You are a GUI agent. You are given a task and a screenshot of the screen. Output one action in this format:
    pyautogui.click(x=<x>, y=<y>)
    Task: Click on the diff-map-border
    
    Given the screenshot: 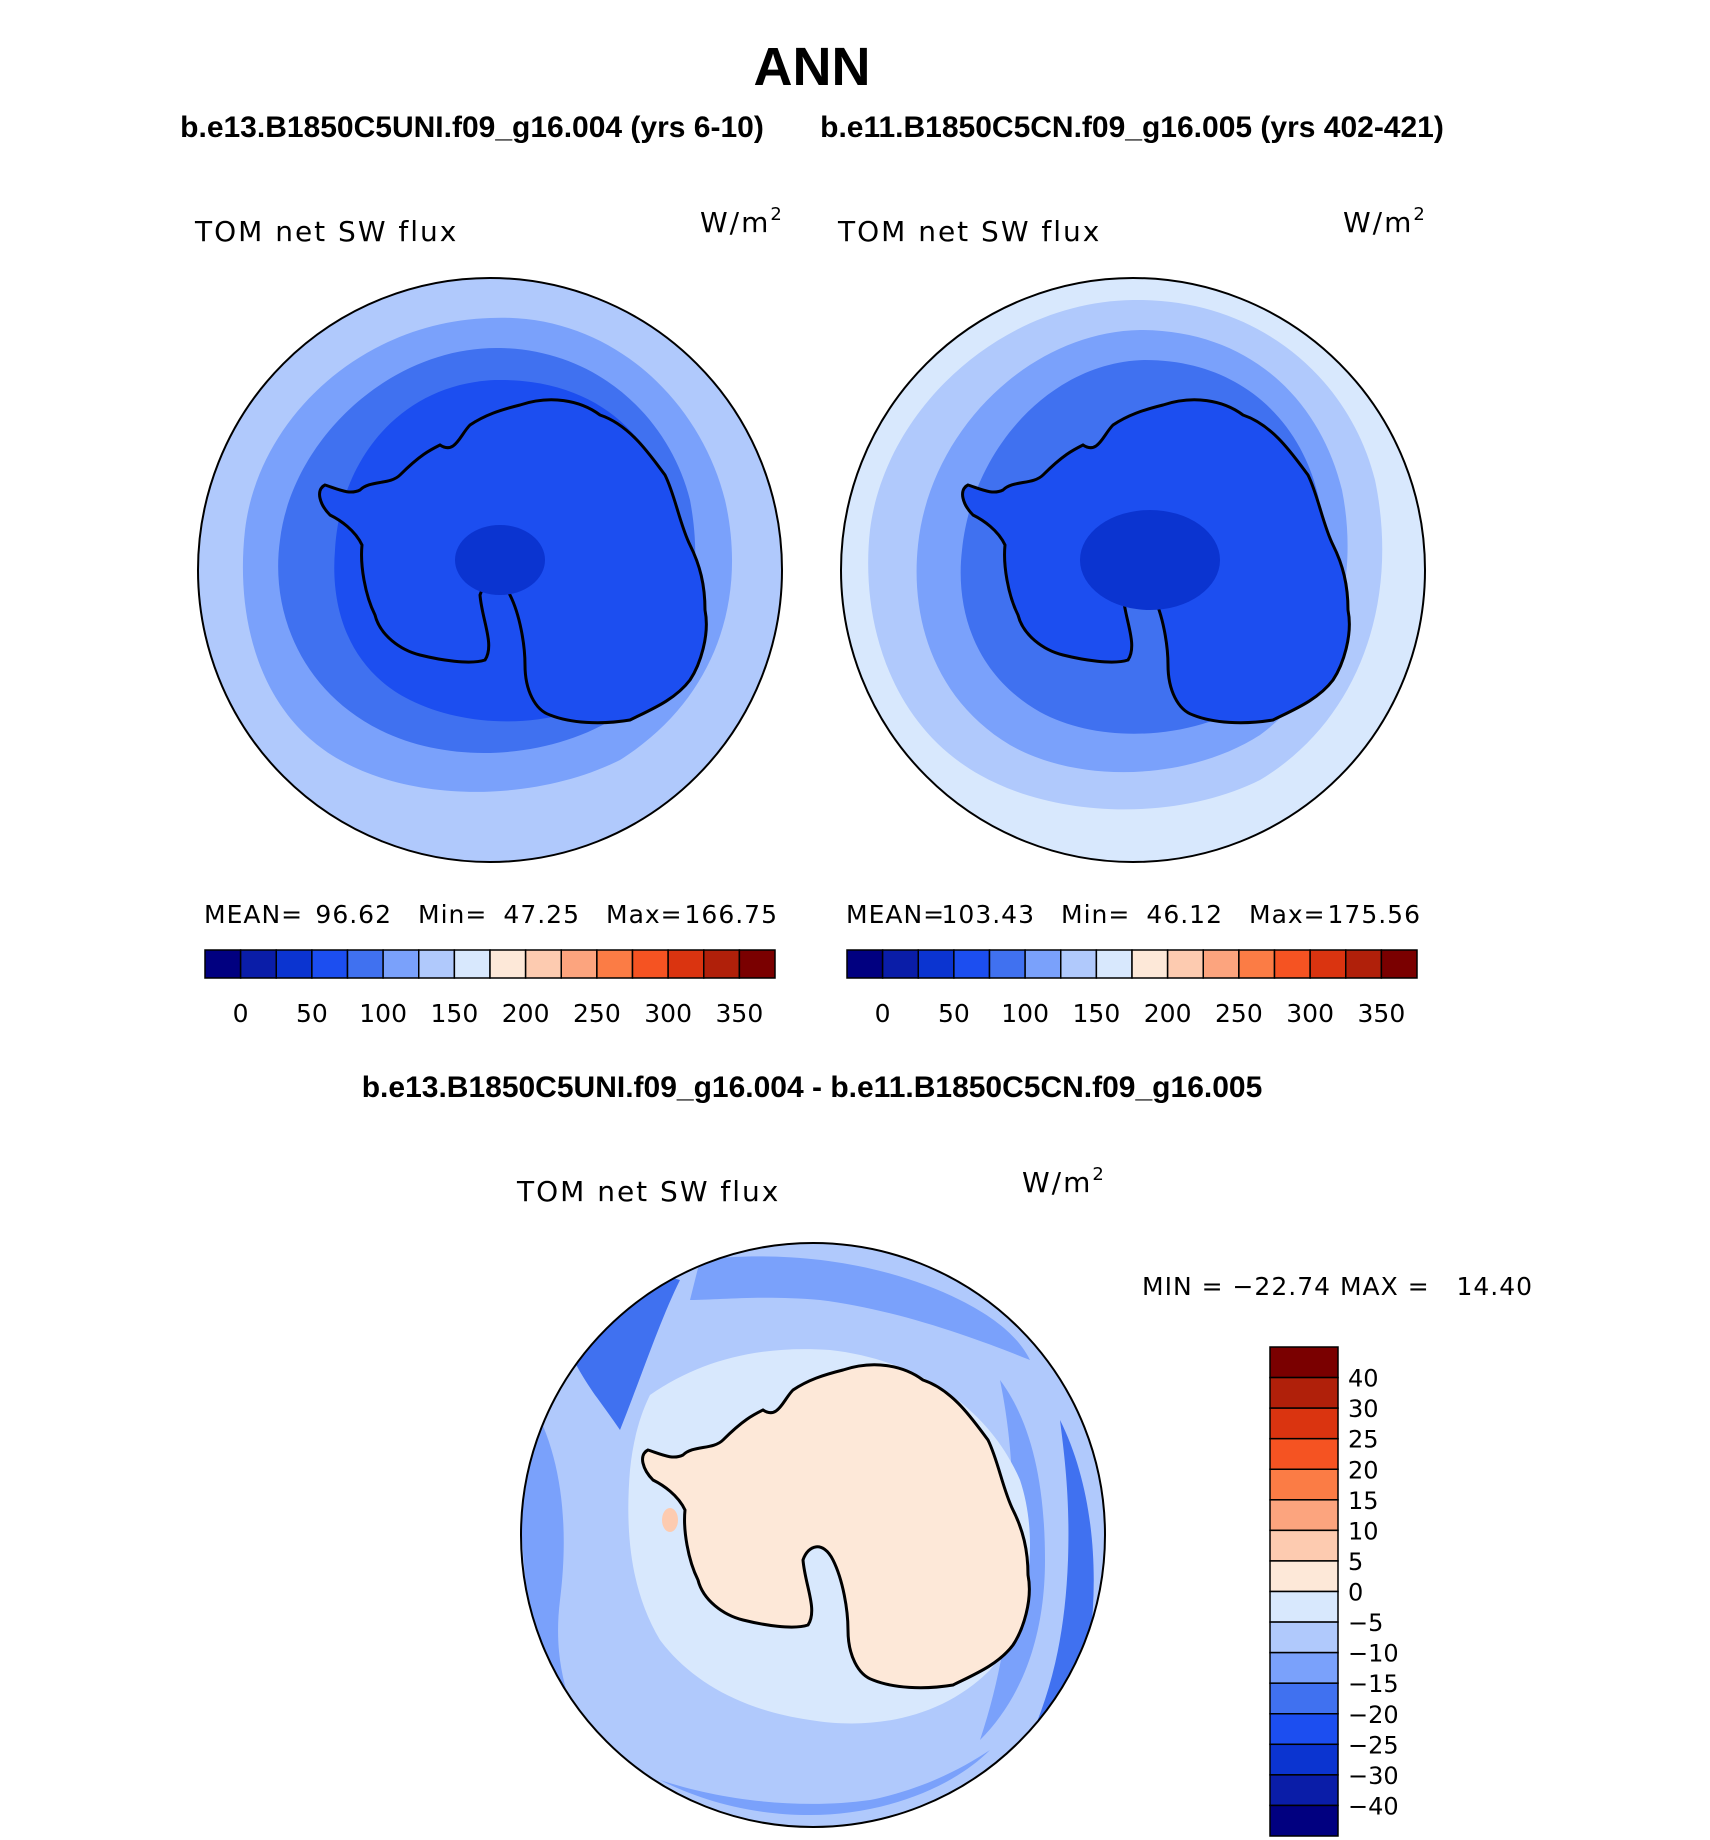 What is the action you would take?
    pyautogui.click(x=813, y=1535)
    